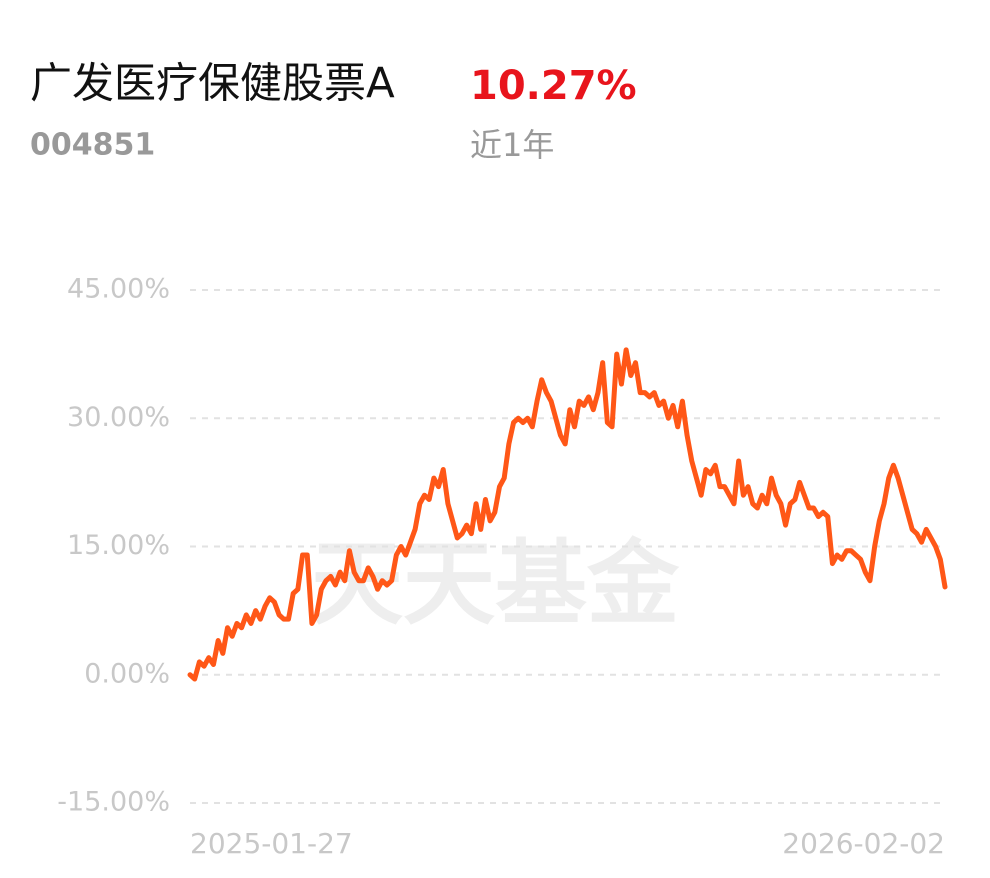  What do you see at coordinates (553, 86) in the screenshot?
I see `return-value: 10.27%` at bounding box center [553, 86].